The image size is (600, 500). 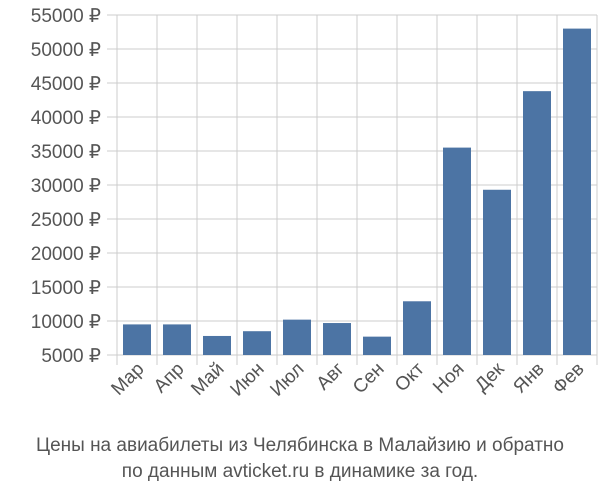 What do you see at coordinates (207, 379) in the screenshot?
I see `x-tick-label: Май` at bounding box center [207, 379].